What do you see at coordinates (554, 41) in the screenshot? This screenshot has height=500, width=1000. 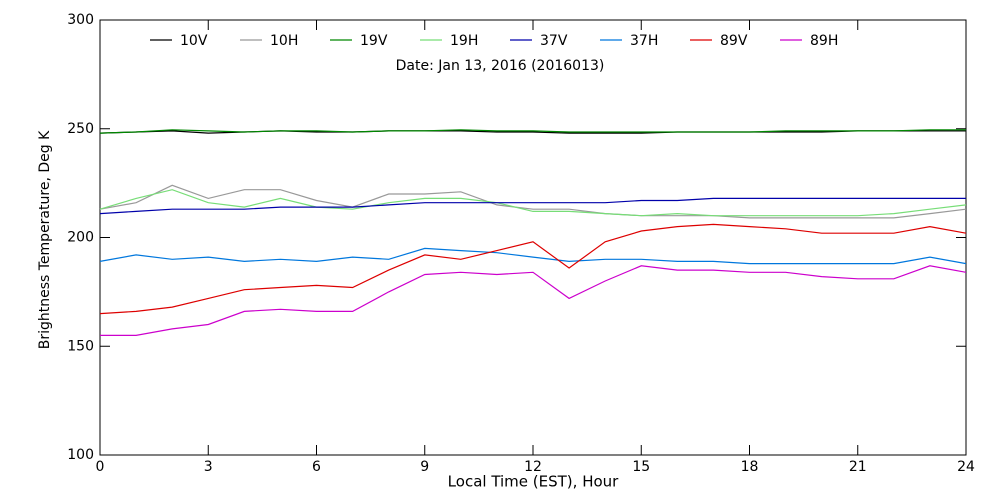 I see `legend-label: 37V` at bounding box center [554, 41].